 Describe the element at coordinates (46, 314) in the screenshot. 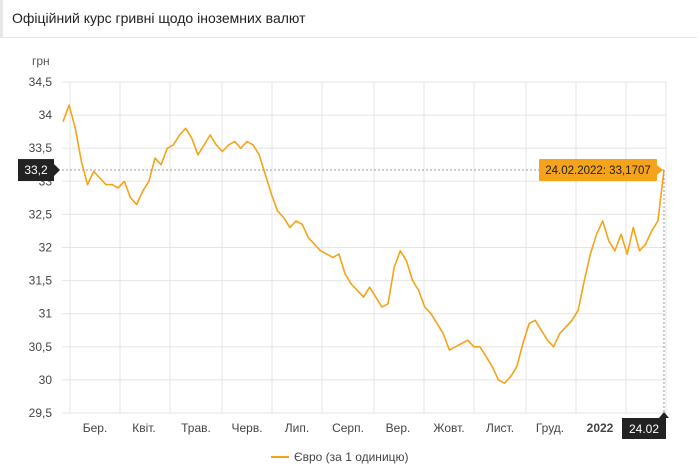

I see `y-tick-label: 31` at that location.